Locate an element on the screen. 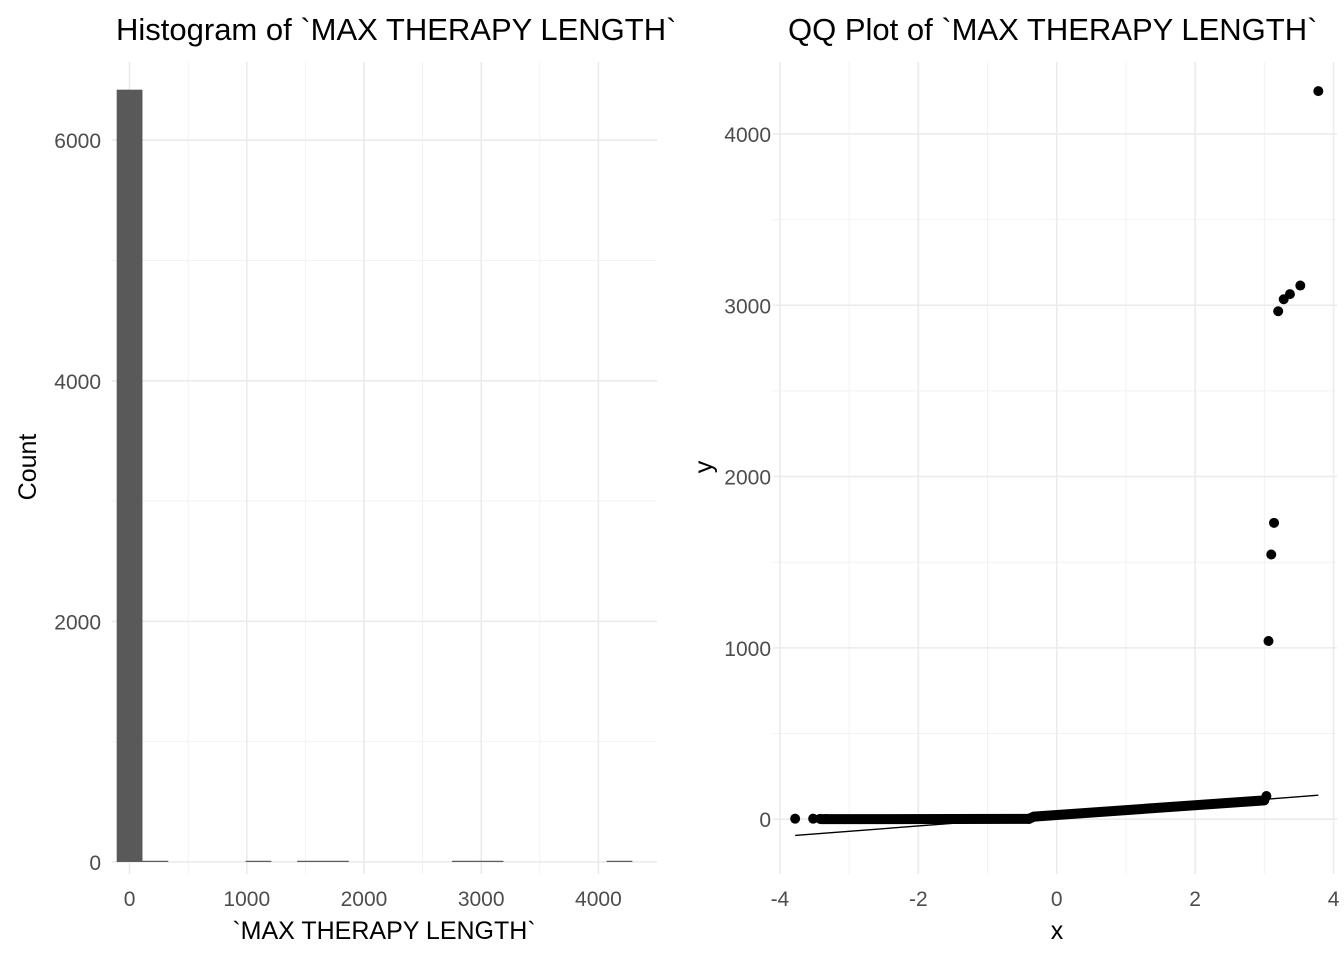 The height and width of the screenshot is (960, 1344). y-tick-label: 3000 is located at coordinates (747, 306).